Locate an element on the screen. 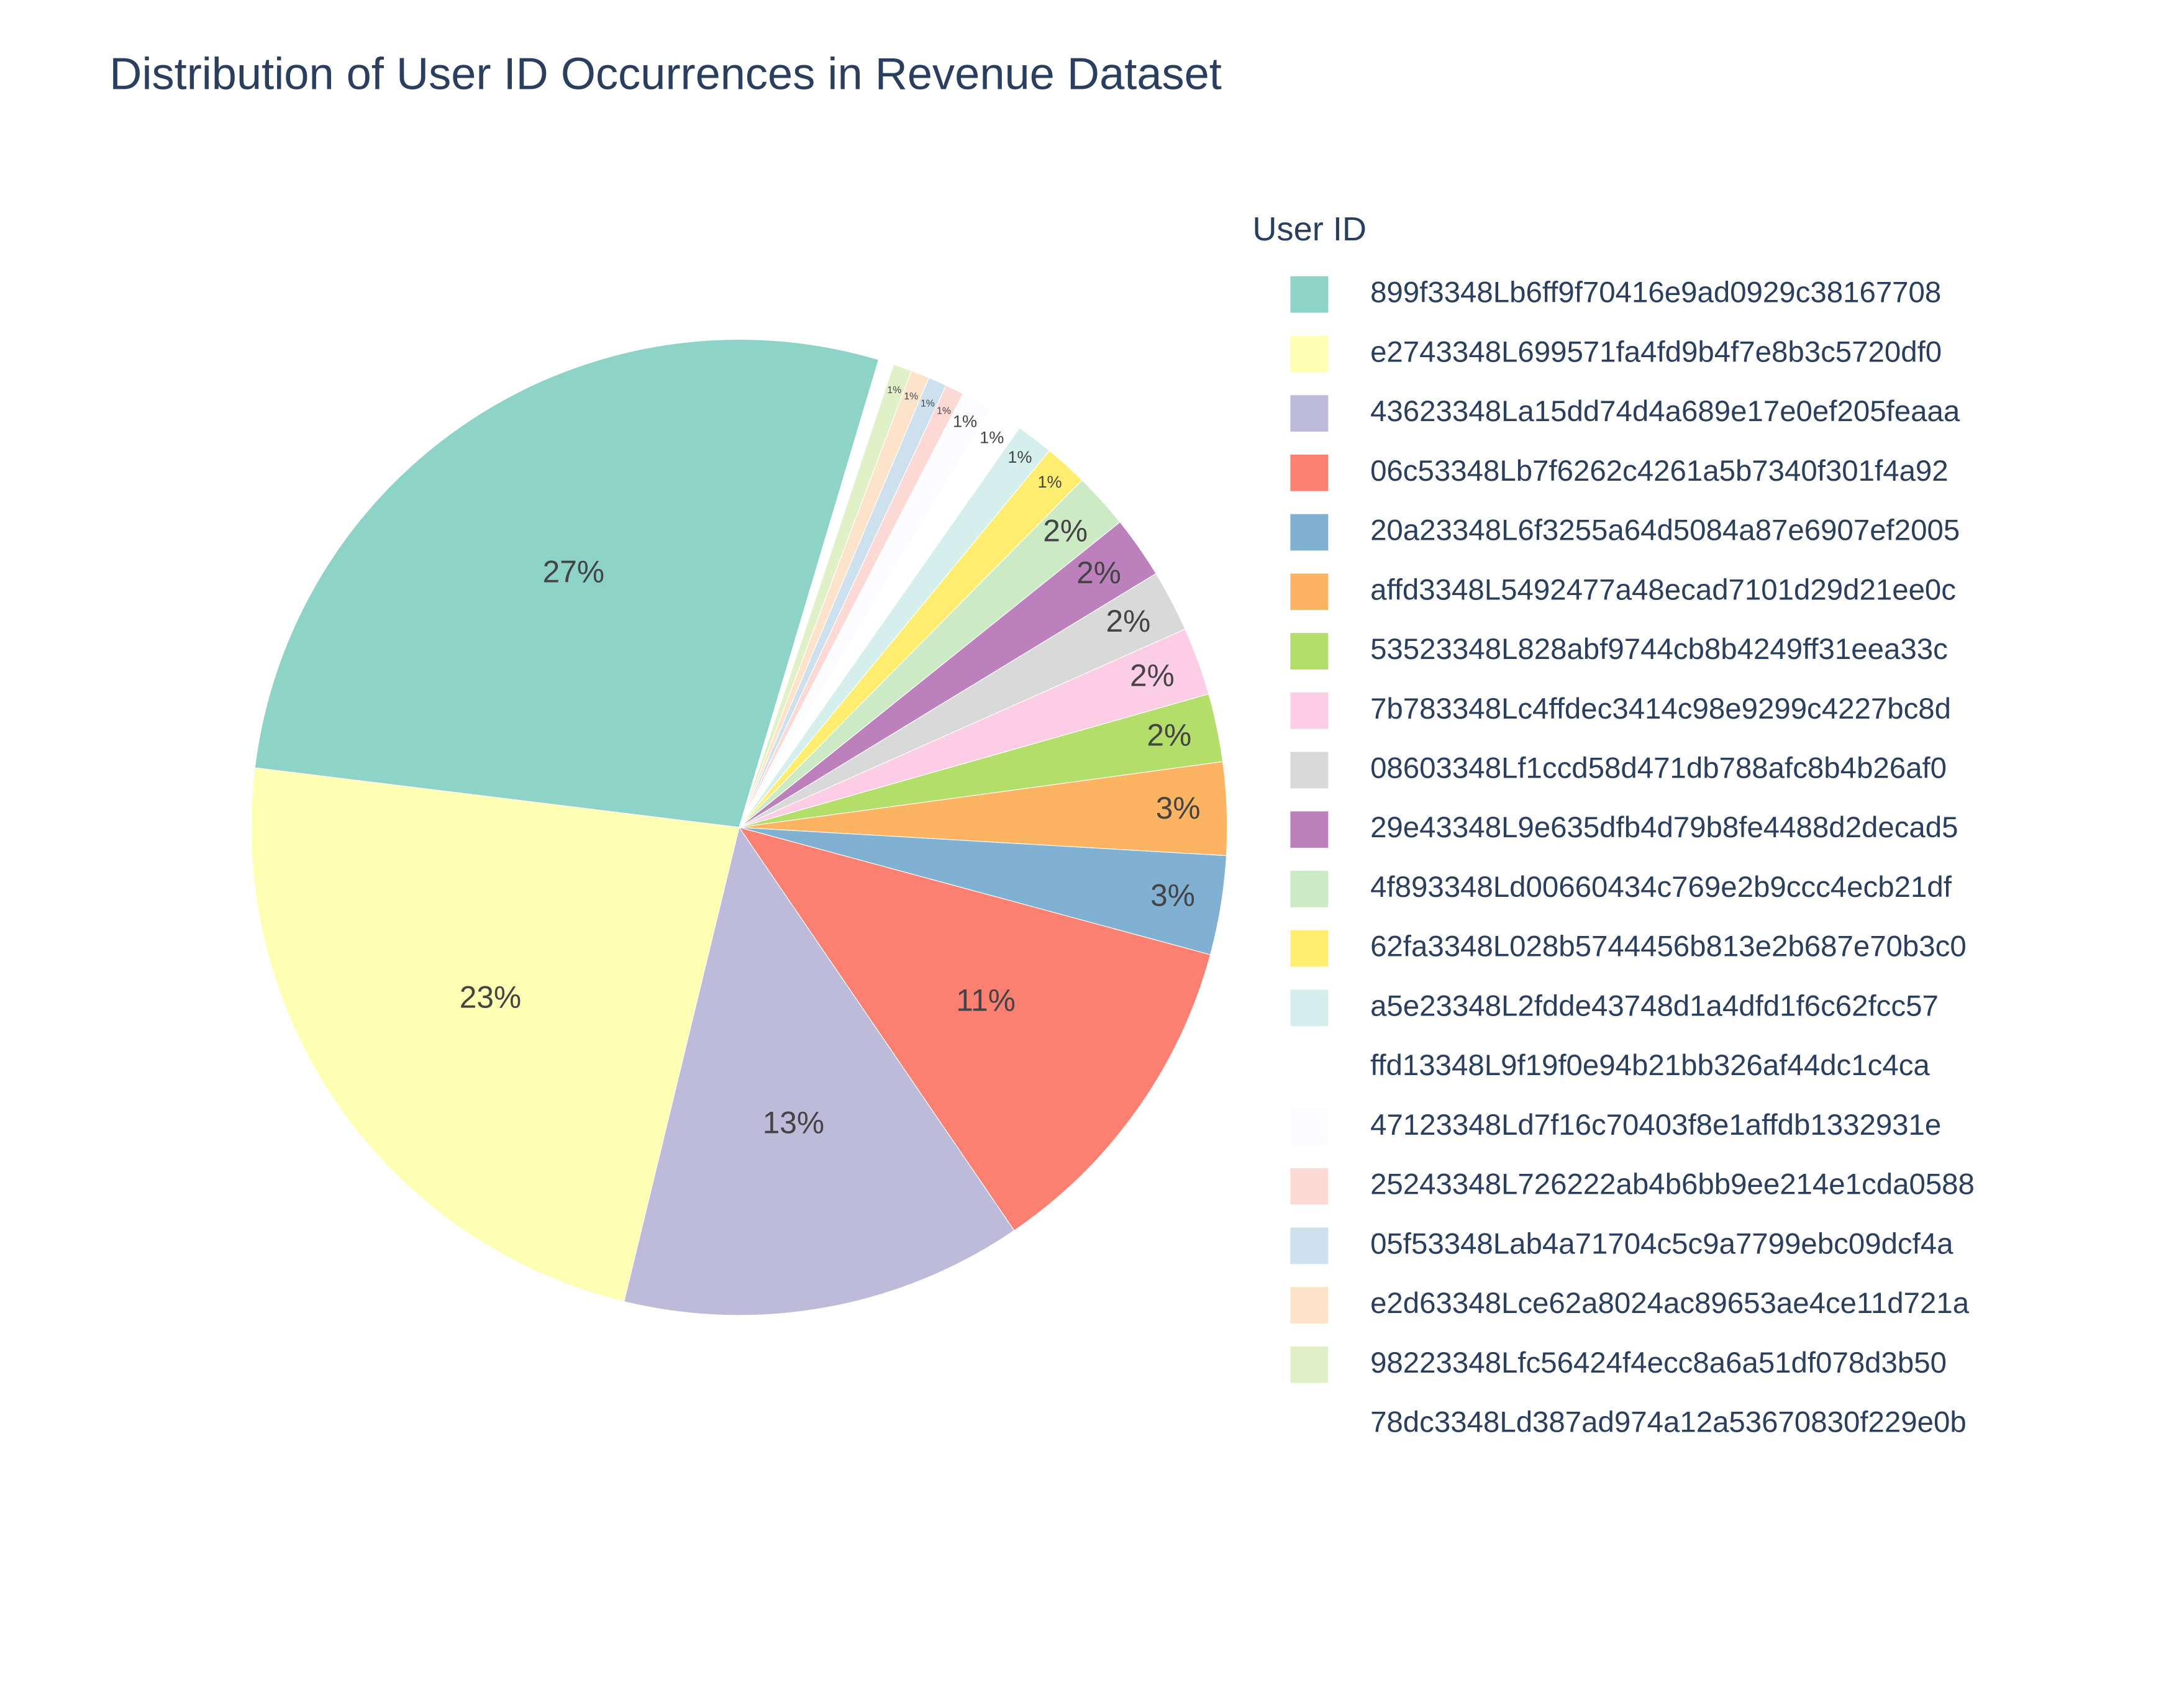  legend-label: 47123348Ld7f16c70403f8e1affdb1332931e is located at coordinates (1655, 1125).